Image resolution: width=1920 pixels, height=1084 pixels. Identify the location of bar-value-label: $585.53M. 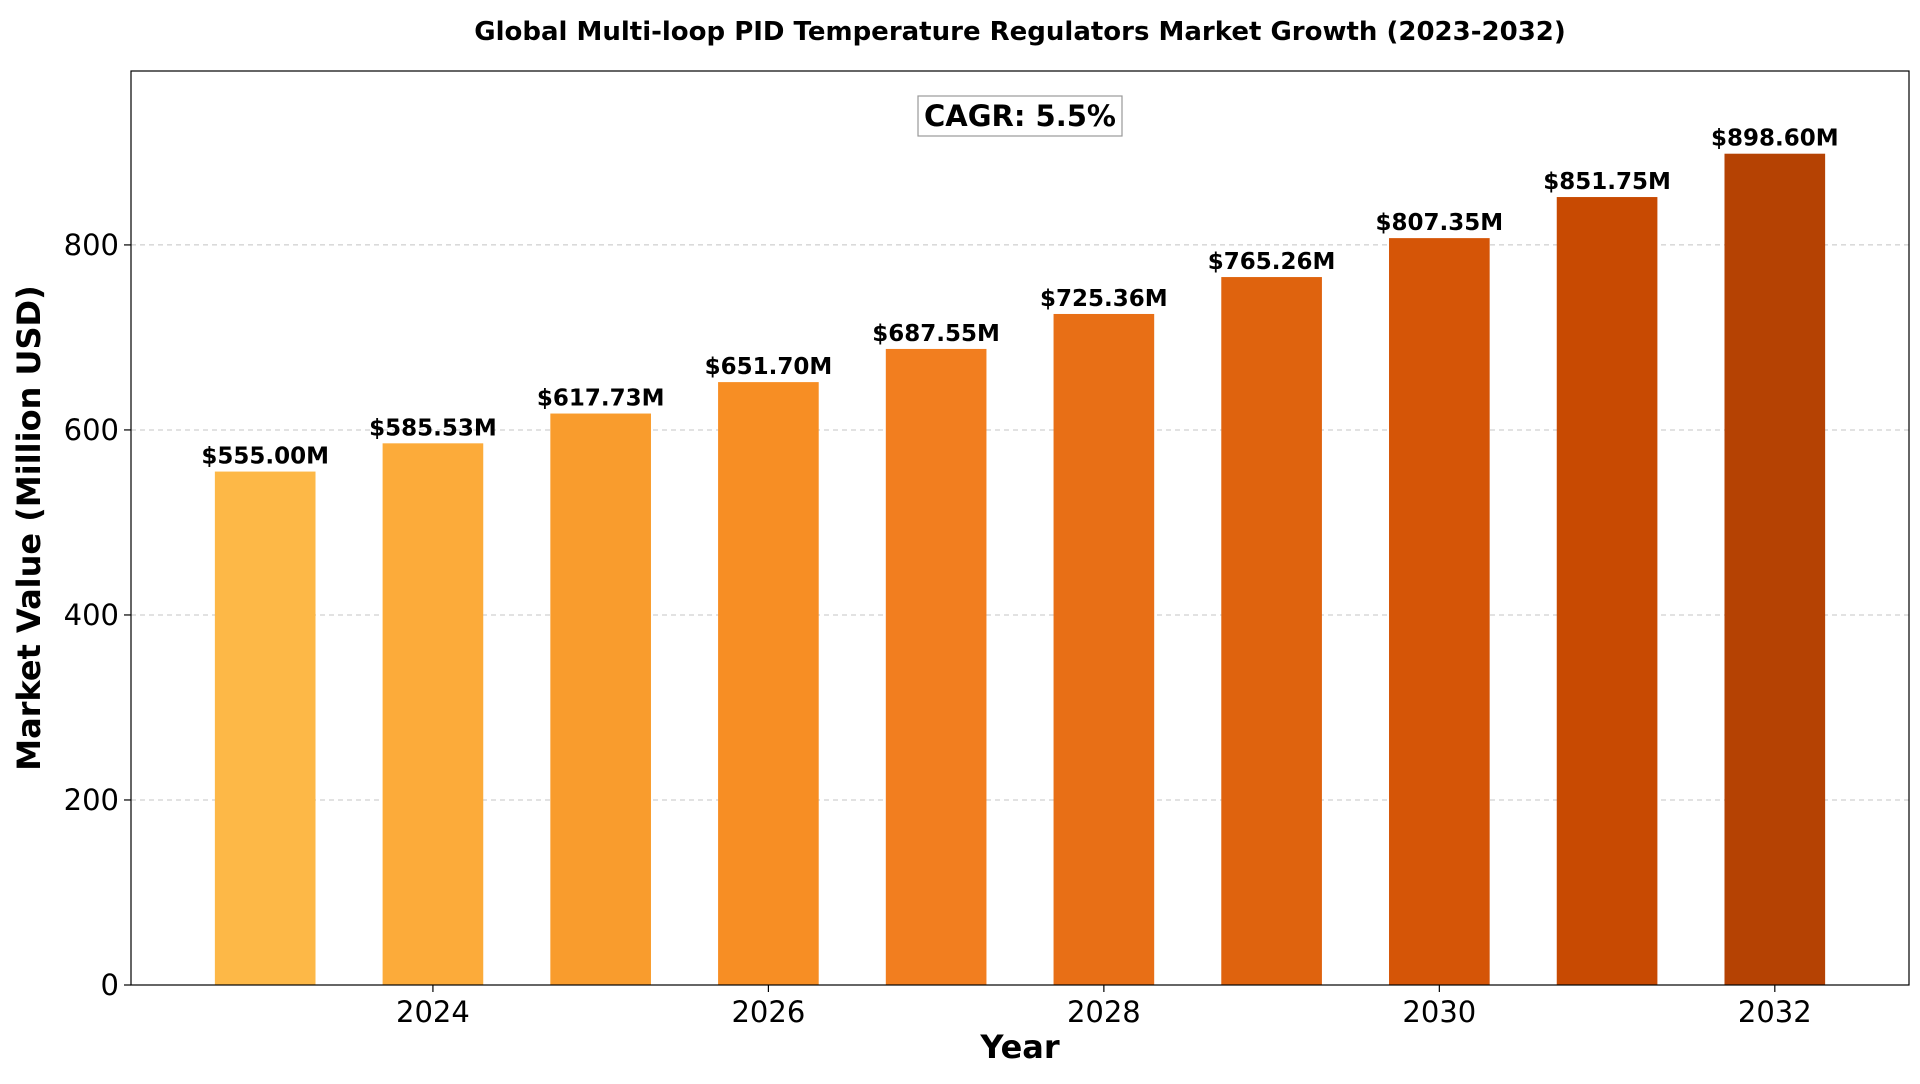
(433, 428).